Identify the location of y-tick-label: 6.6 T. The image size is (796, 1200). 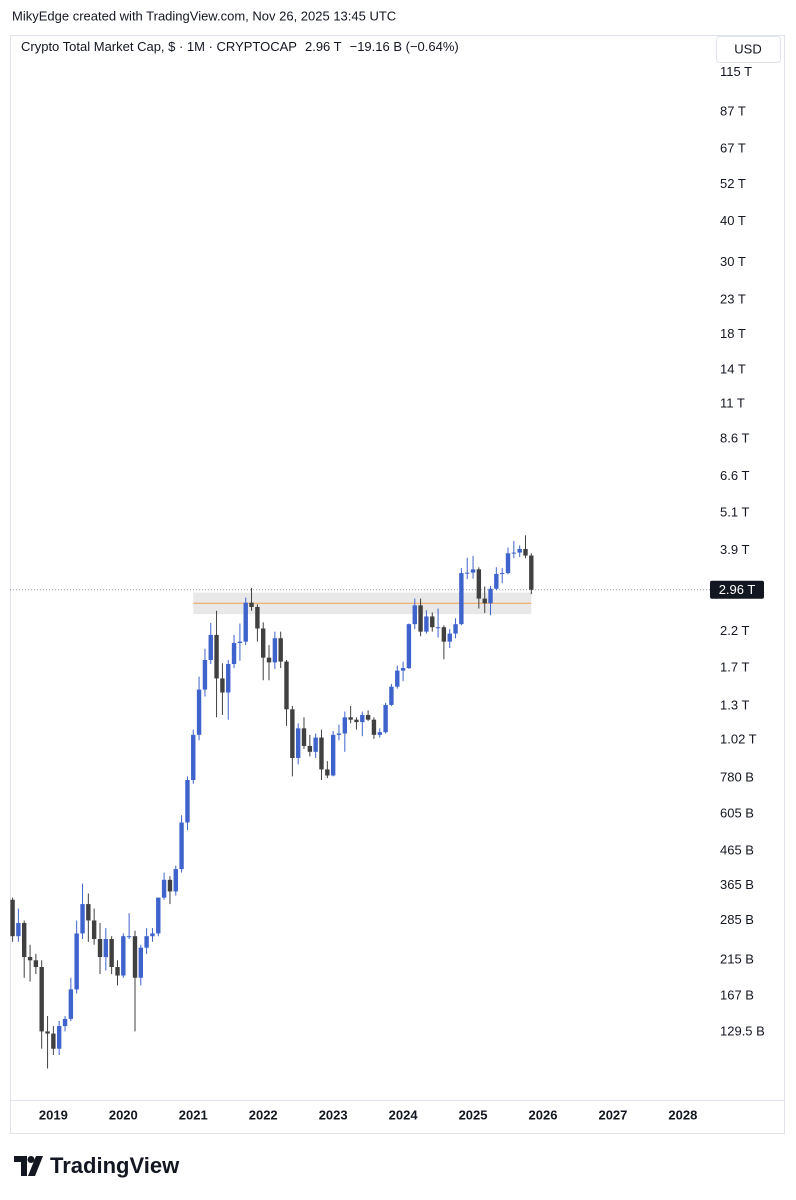
(734, 475).